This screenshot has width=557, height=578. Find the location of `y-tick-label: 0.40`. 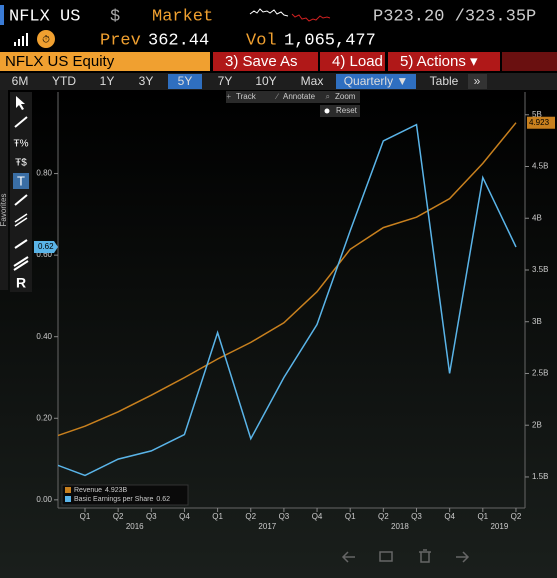

y-tick-label: 0.40 is located at coordinates (44, 336).